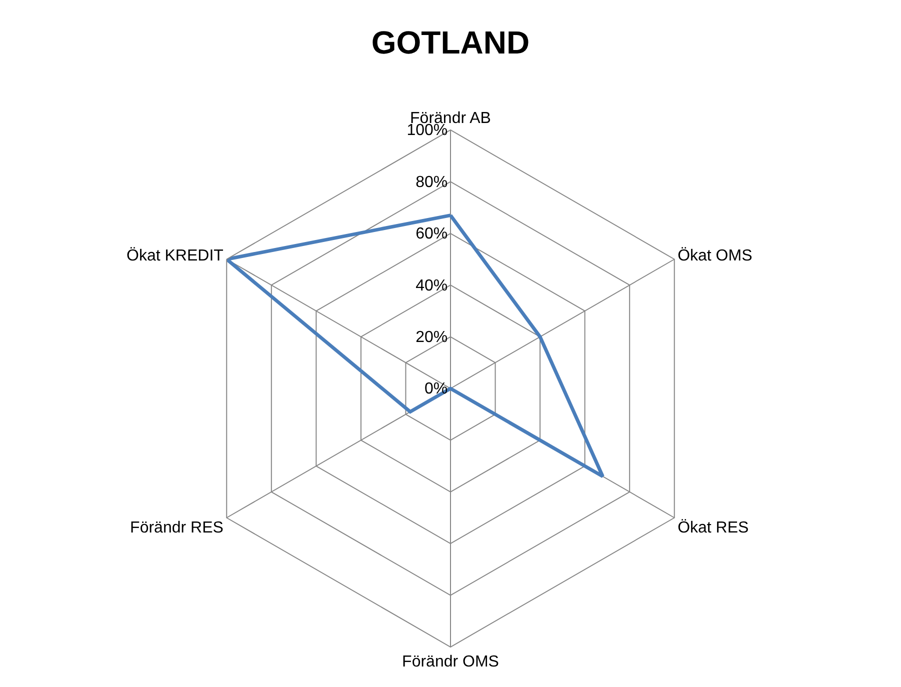 The width and height of the screenshot is (901, 687). What do you see at coordinates (450, 42) in the screenshot?
I see `chart-title: GOTLAND` at bounding box center [450, 42].